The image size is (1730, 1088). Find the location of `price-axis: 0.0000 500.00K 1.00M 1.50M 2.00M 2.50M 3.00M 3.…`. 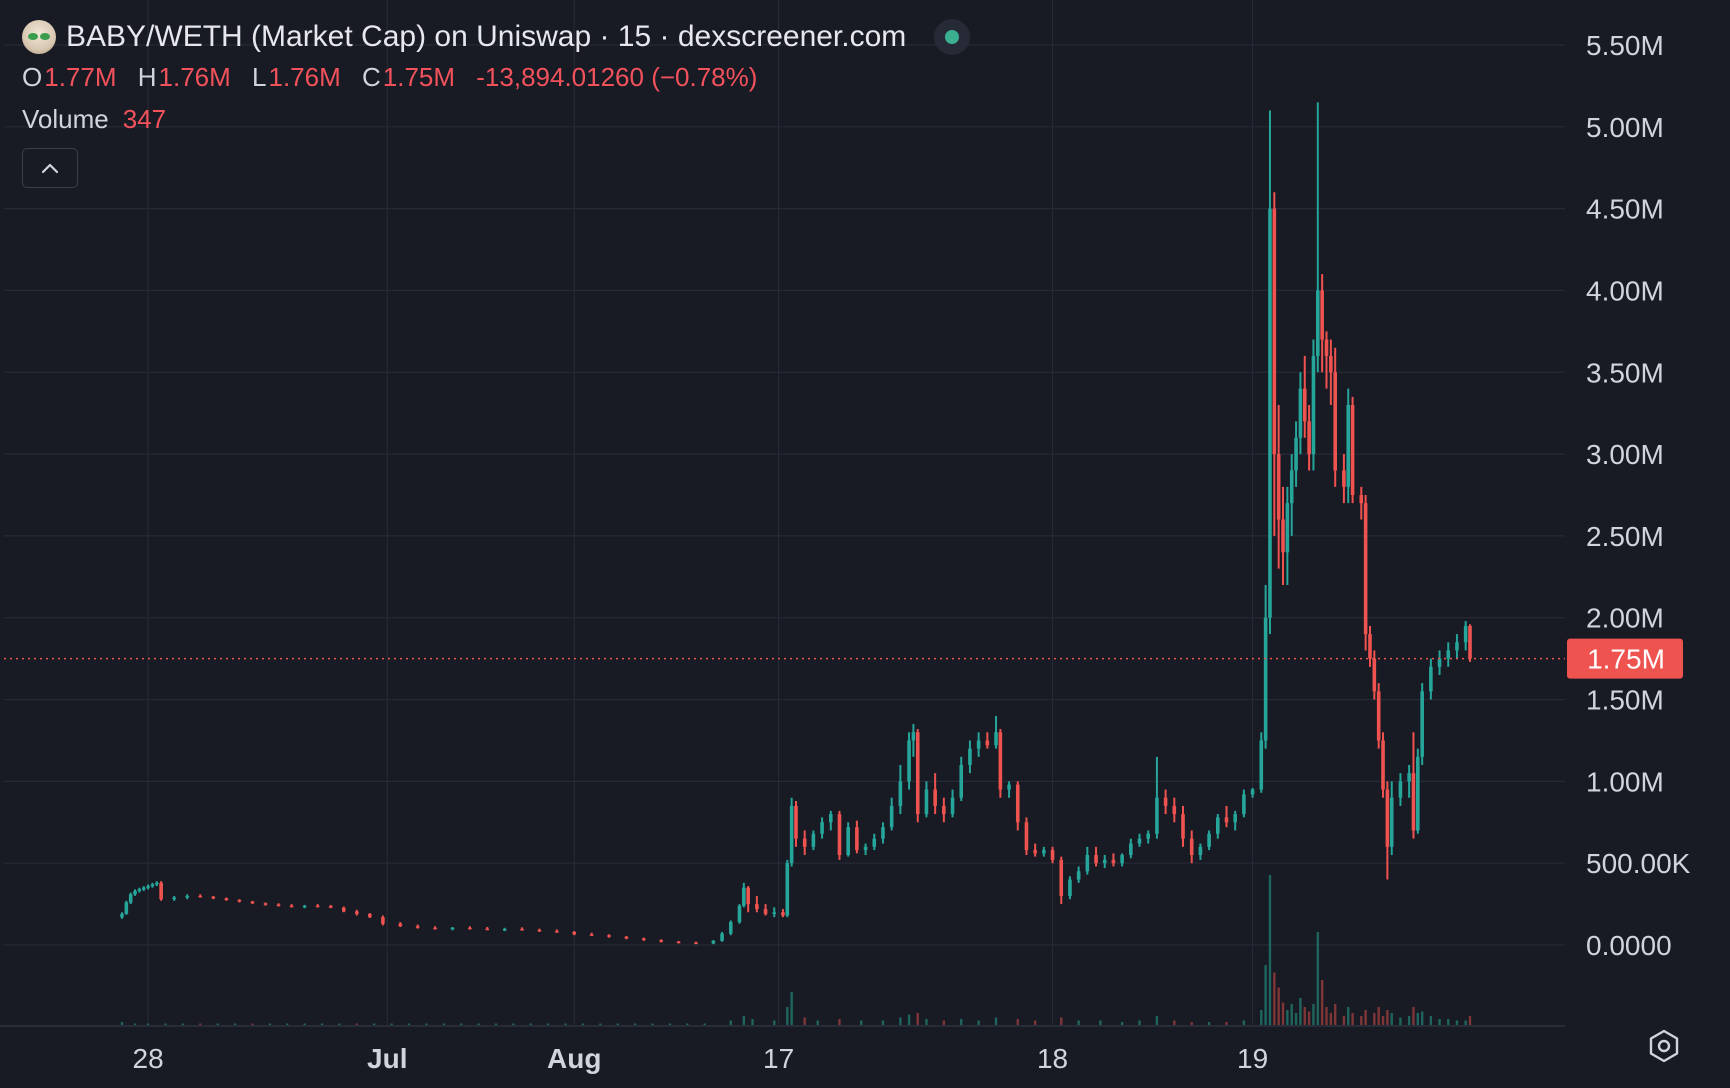

price-axis: 0.0000 500.00K 1.00M 1.50M 2.00M 2.50M 3.00M 3.… is located at coordinates (1638, 495).